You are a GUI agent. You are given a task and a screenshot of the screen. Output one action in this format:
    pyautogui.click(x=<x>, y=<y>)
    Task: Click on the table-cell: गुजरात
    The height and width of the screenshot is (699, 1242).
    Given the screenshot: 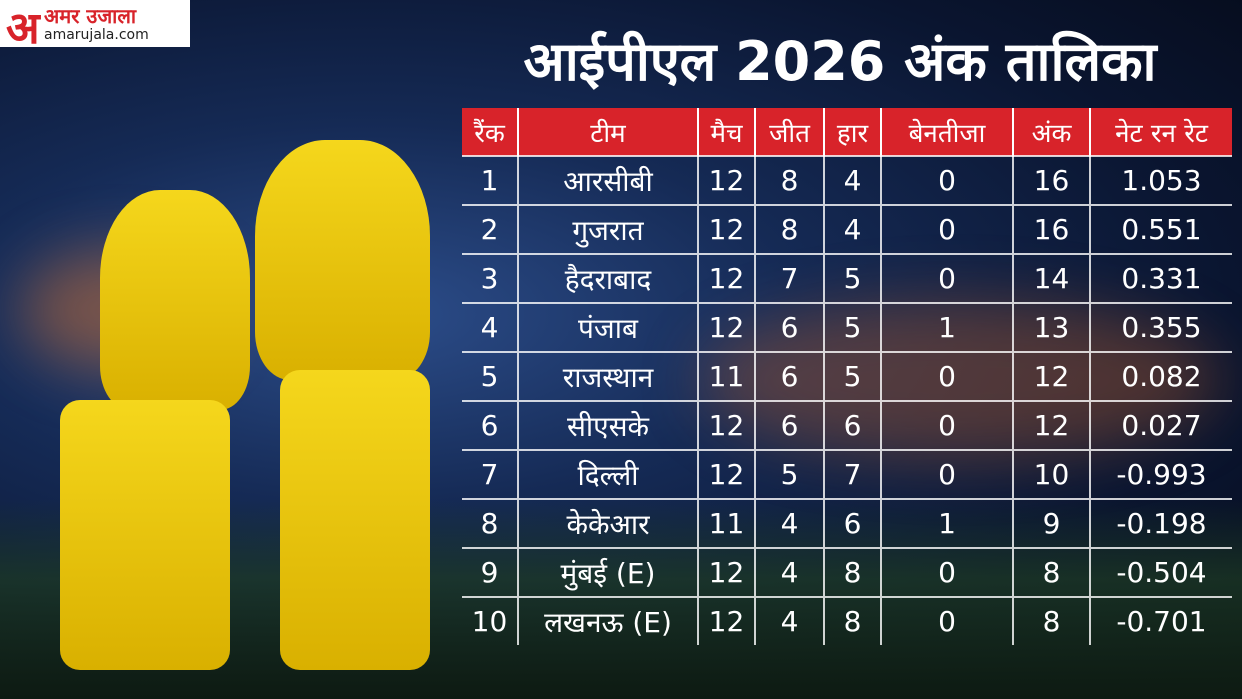 What is the action you would take?
    pyautogui.click(x=607, y=229)
    